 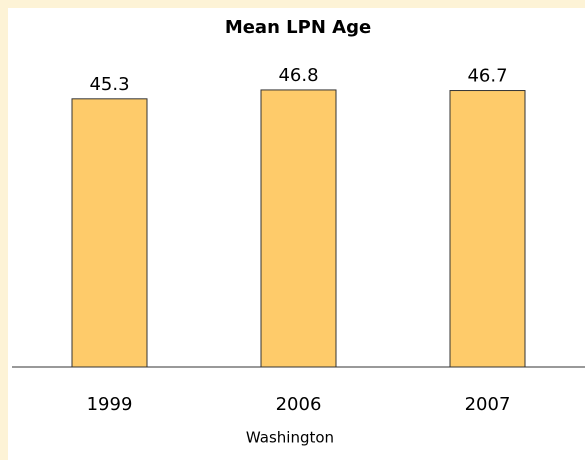 What do you see at coordinates (299, 404) in the screenshot?
I see `x-tick-label: 2006` at bounding box center [299, 404].